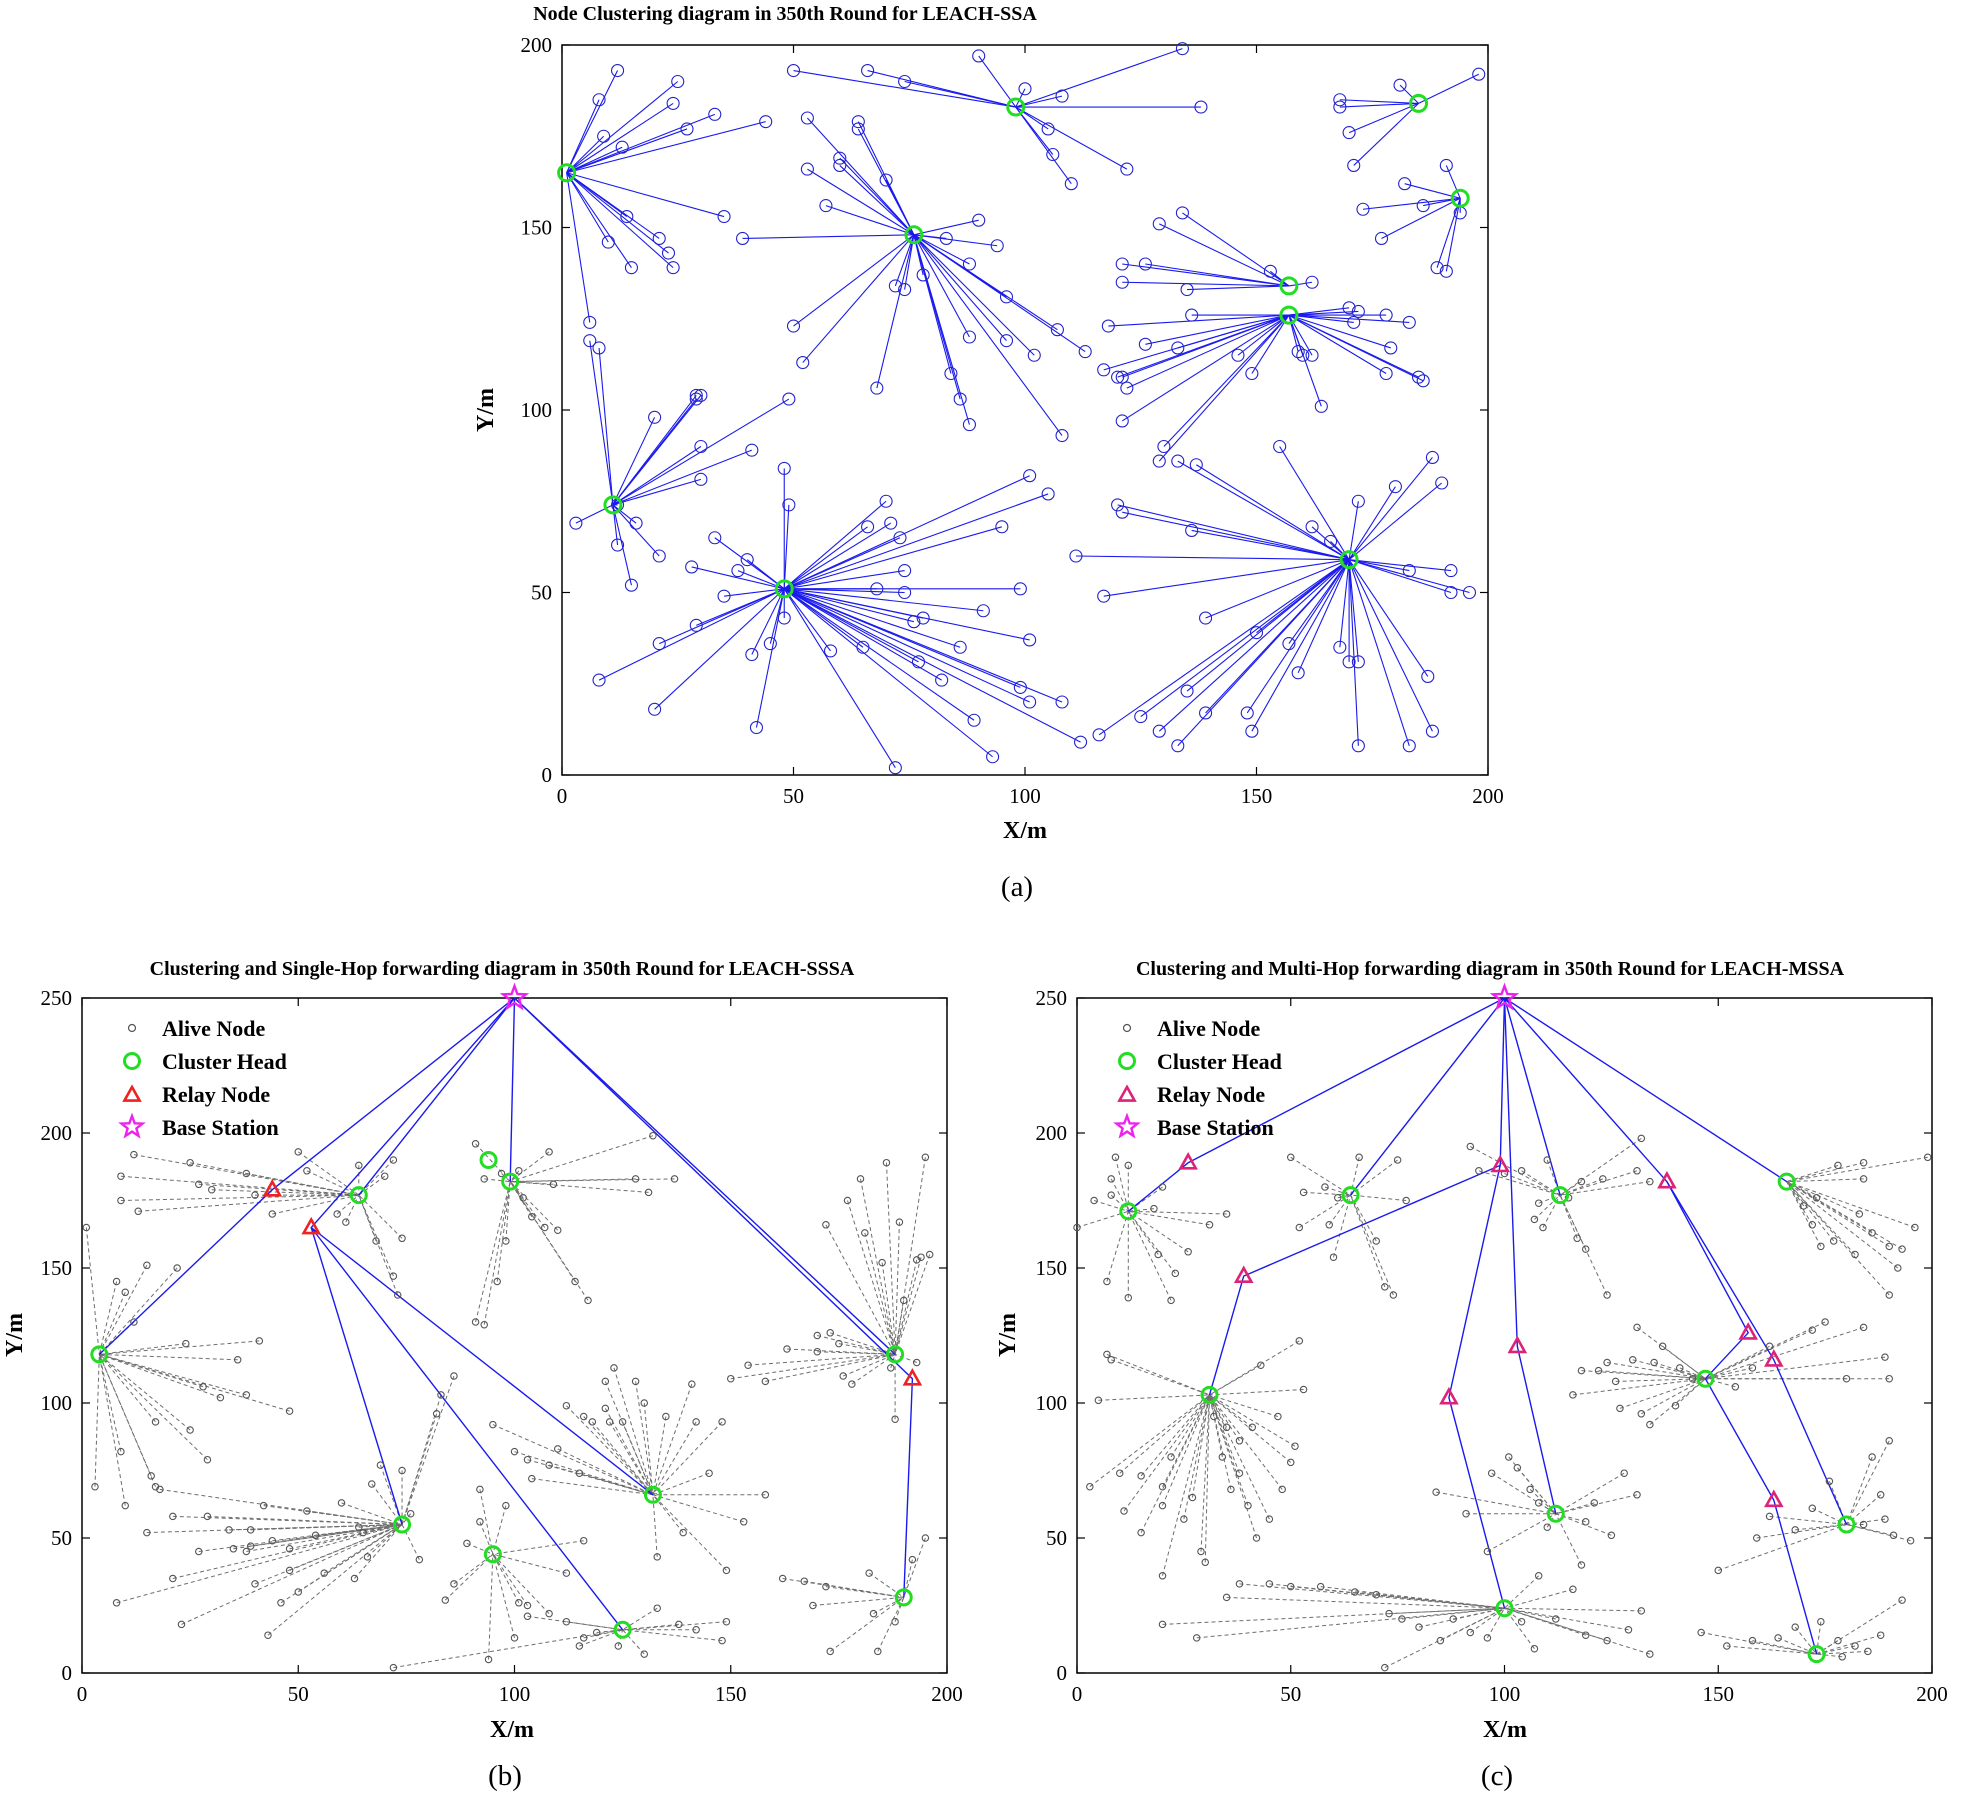 Image resolution: width=1985 pixels, height=1798 pixels. What do you see at coordinates (132, 1061) in the screenshot?
I see `legend-marker-head` at bounding box center [132, 1061].